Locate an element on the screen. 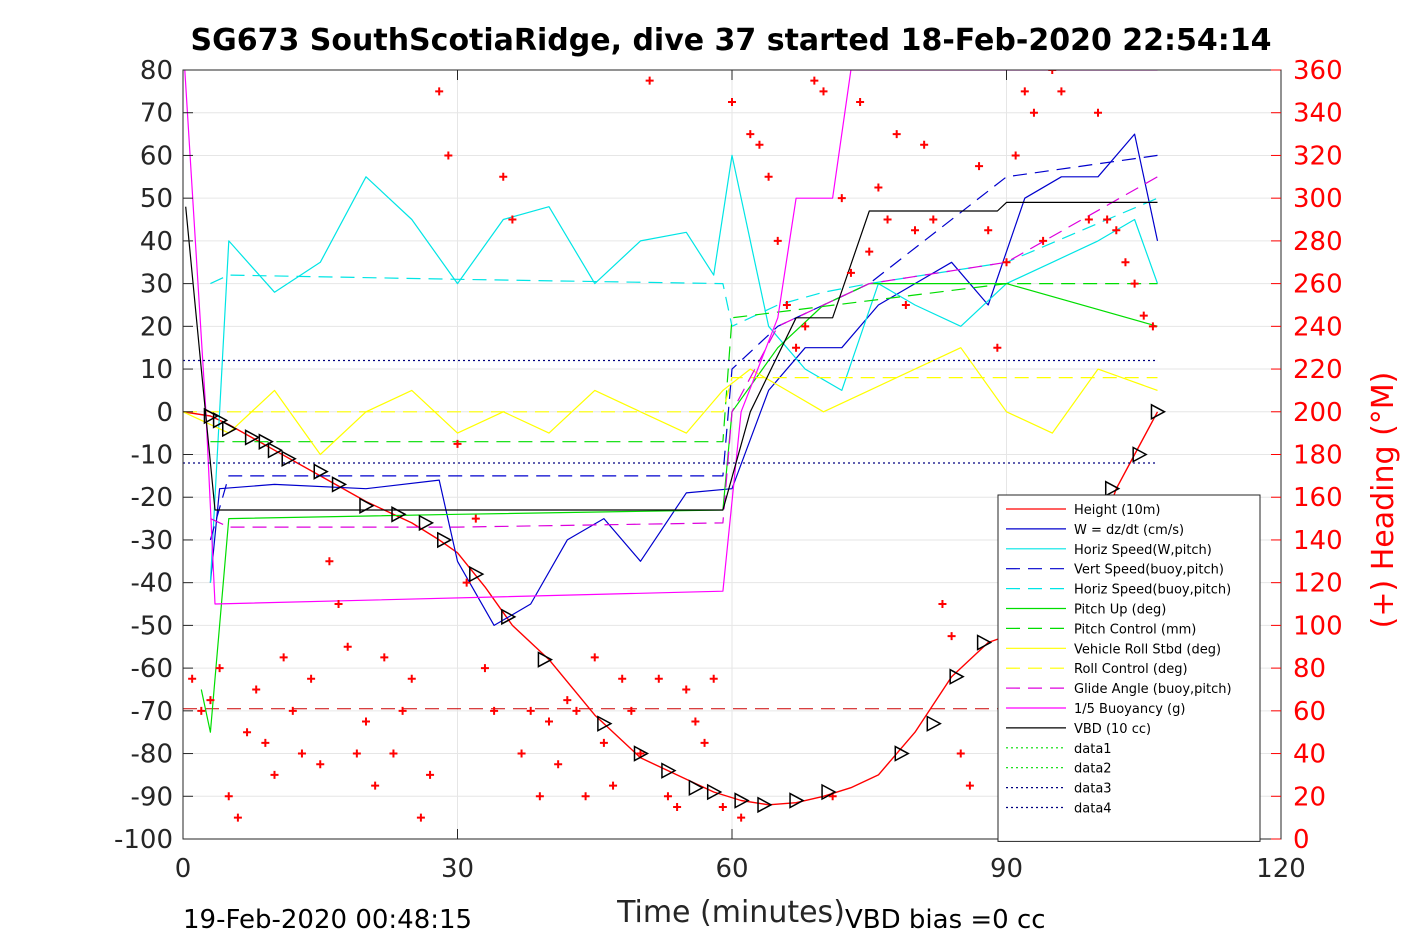 The image size is (1417, 945). legend-label: Glide Angle (buoy,pitch) is located at coordinates (1153, 689).